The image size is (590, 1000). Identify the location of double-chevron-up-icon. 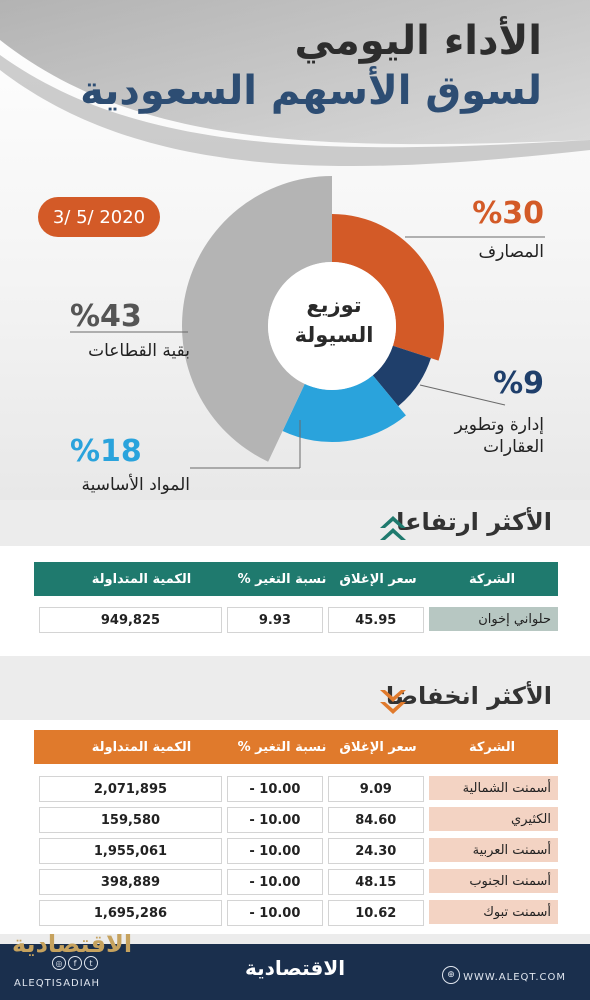
(393, 528).